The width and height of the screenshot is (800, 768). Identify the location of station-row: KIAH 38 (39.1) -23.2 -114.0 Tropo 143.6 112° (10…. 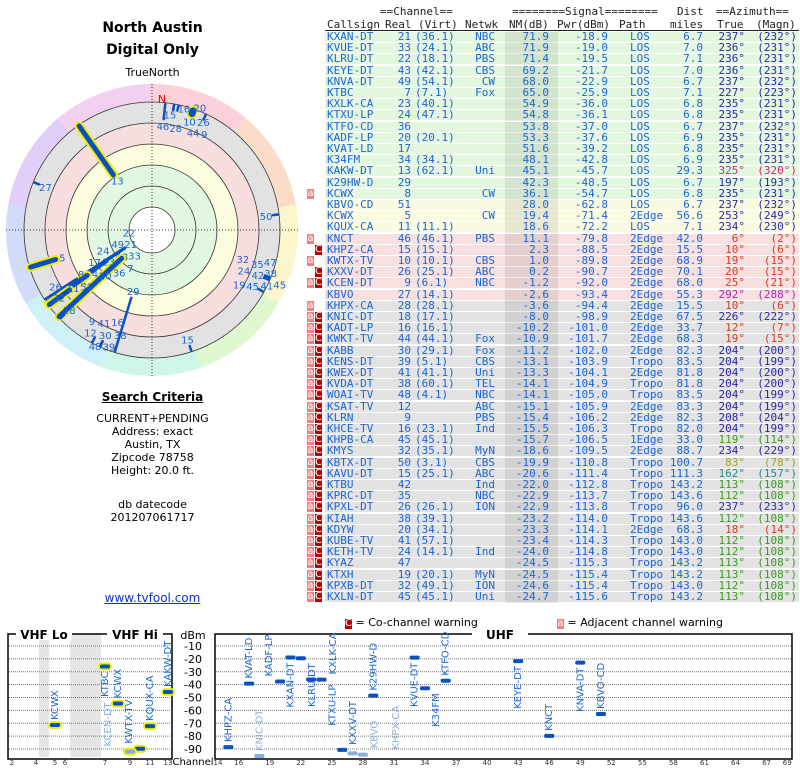
(562, 518).